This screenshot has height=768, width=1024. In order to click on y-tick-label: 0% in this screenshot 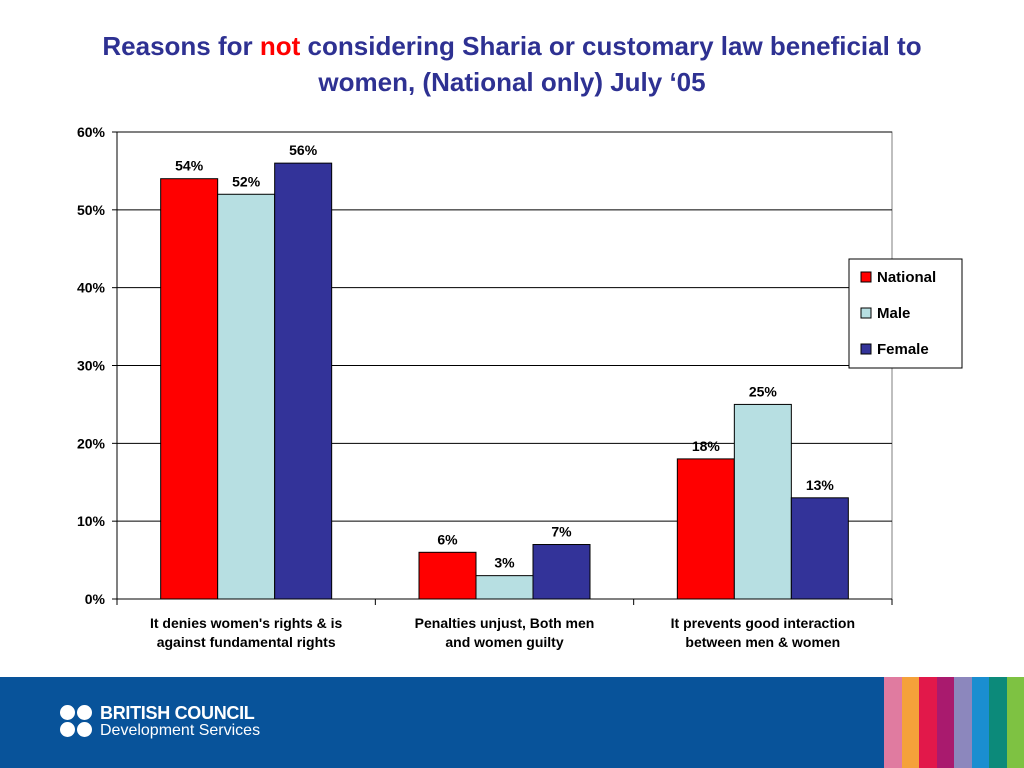, I will do `click(95, 599)`.